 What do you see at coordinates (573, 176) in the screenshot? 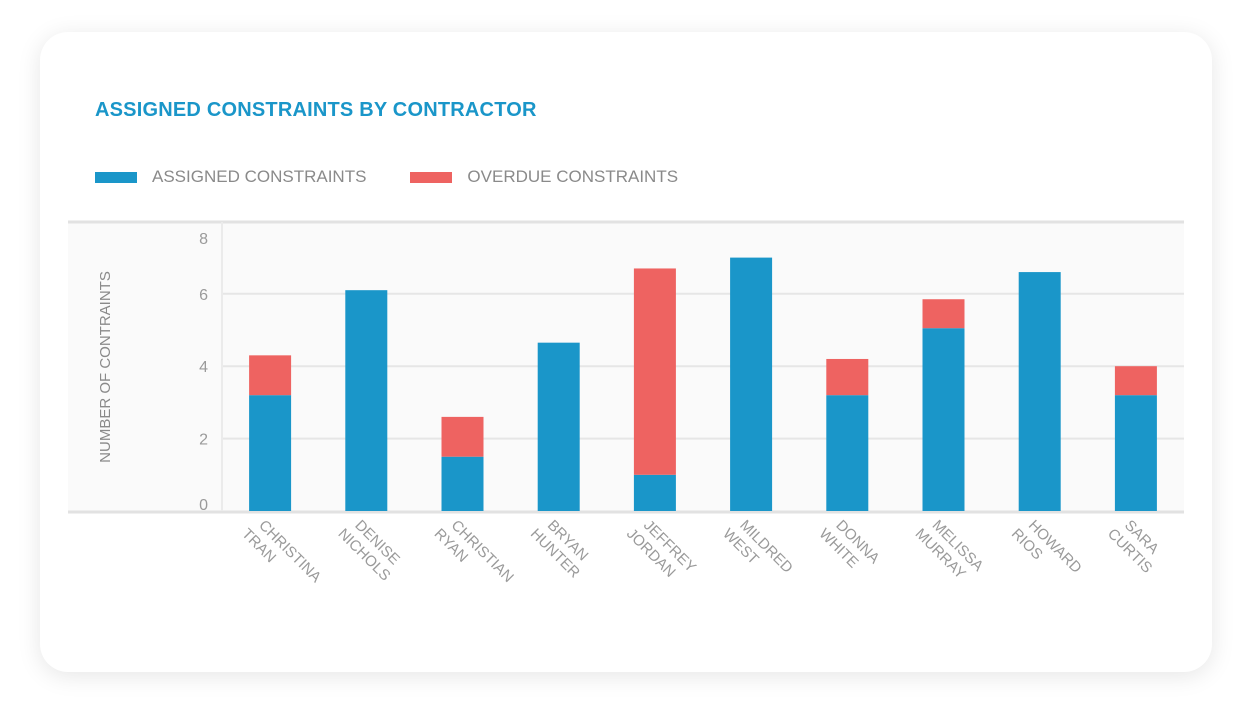
I see `legend-label-overdue: OVERDUE CONSTRAINTS` at bounding box center [573, 176].